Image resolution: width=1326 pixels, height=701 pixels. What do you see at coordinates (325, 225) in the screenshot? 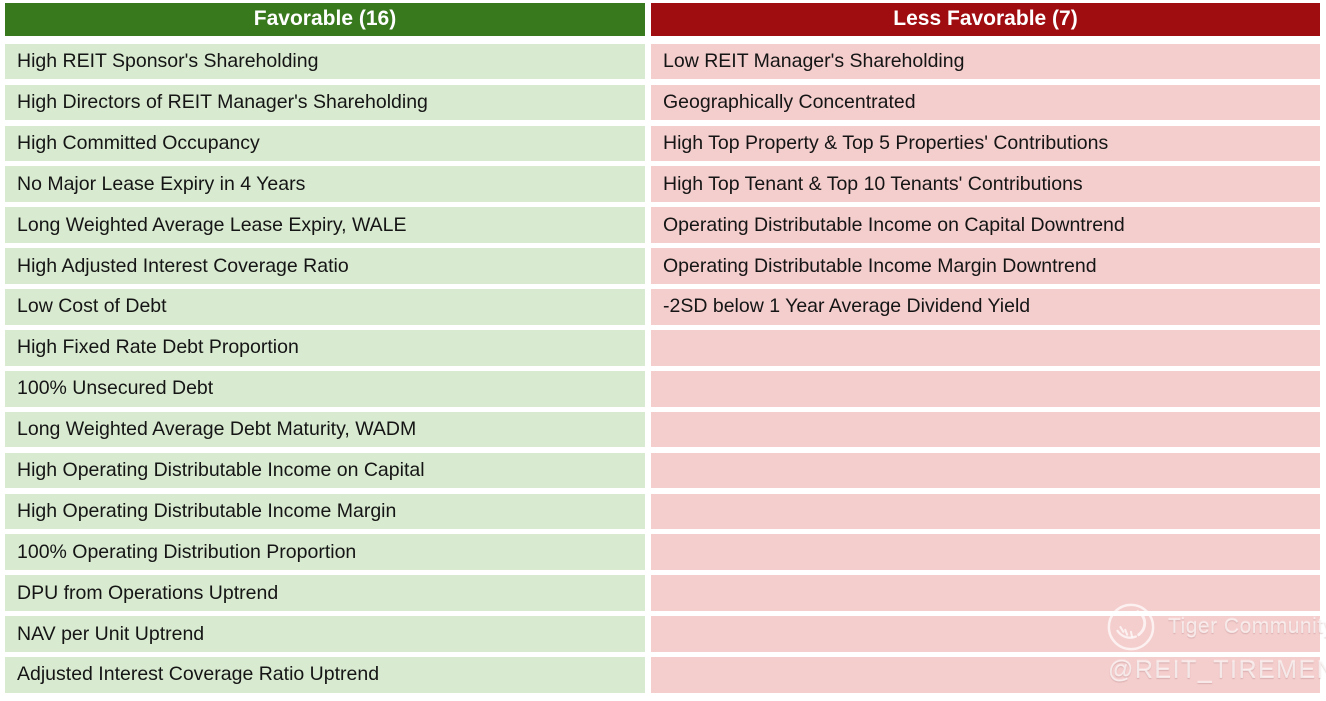
I see `favorable-row: Long Weighted Average Lease Expiry, WALE` at bounding box center [325, 225].